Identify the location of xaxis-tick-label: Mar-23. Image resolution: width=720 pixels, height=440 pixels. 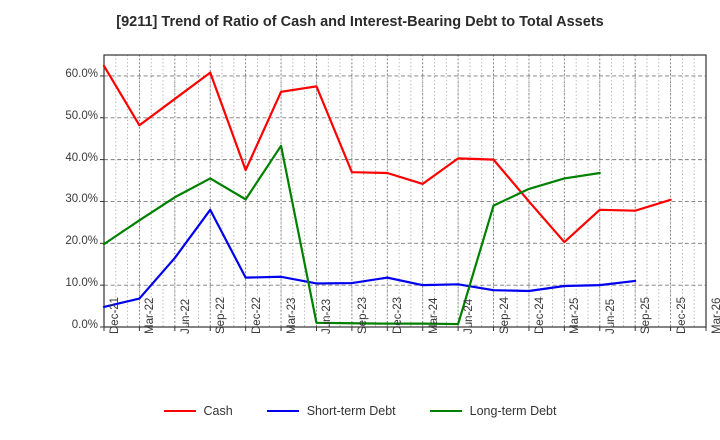
(292, 315).